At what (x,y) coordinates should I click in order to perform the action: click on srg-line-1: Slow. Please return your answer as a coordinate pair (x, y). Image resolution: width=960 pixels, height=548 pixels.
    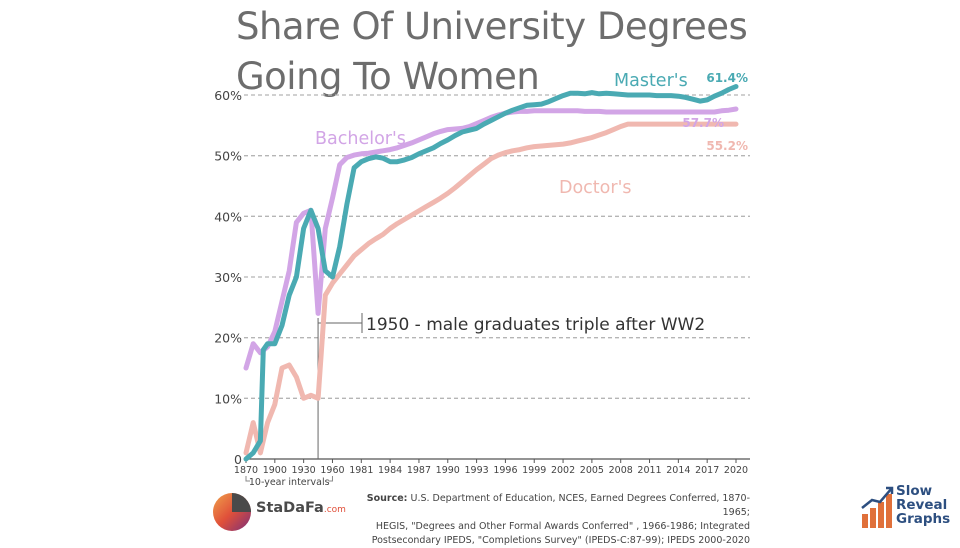
    Looking at the image, I should click on (914, 491).